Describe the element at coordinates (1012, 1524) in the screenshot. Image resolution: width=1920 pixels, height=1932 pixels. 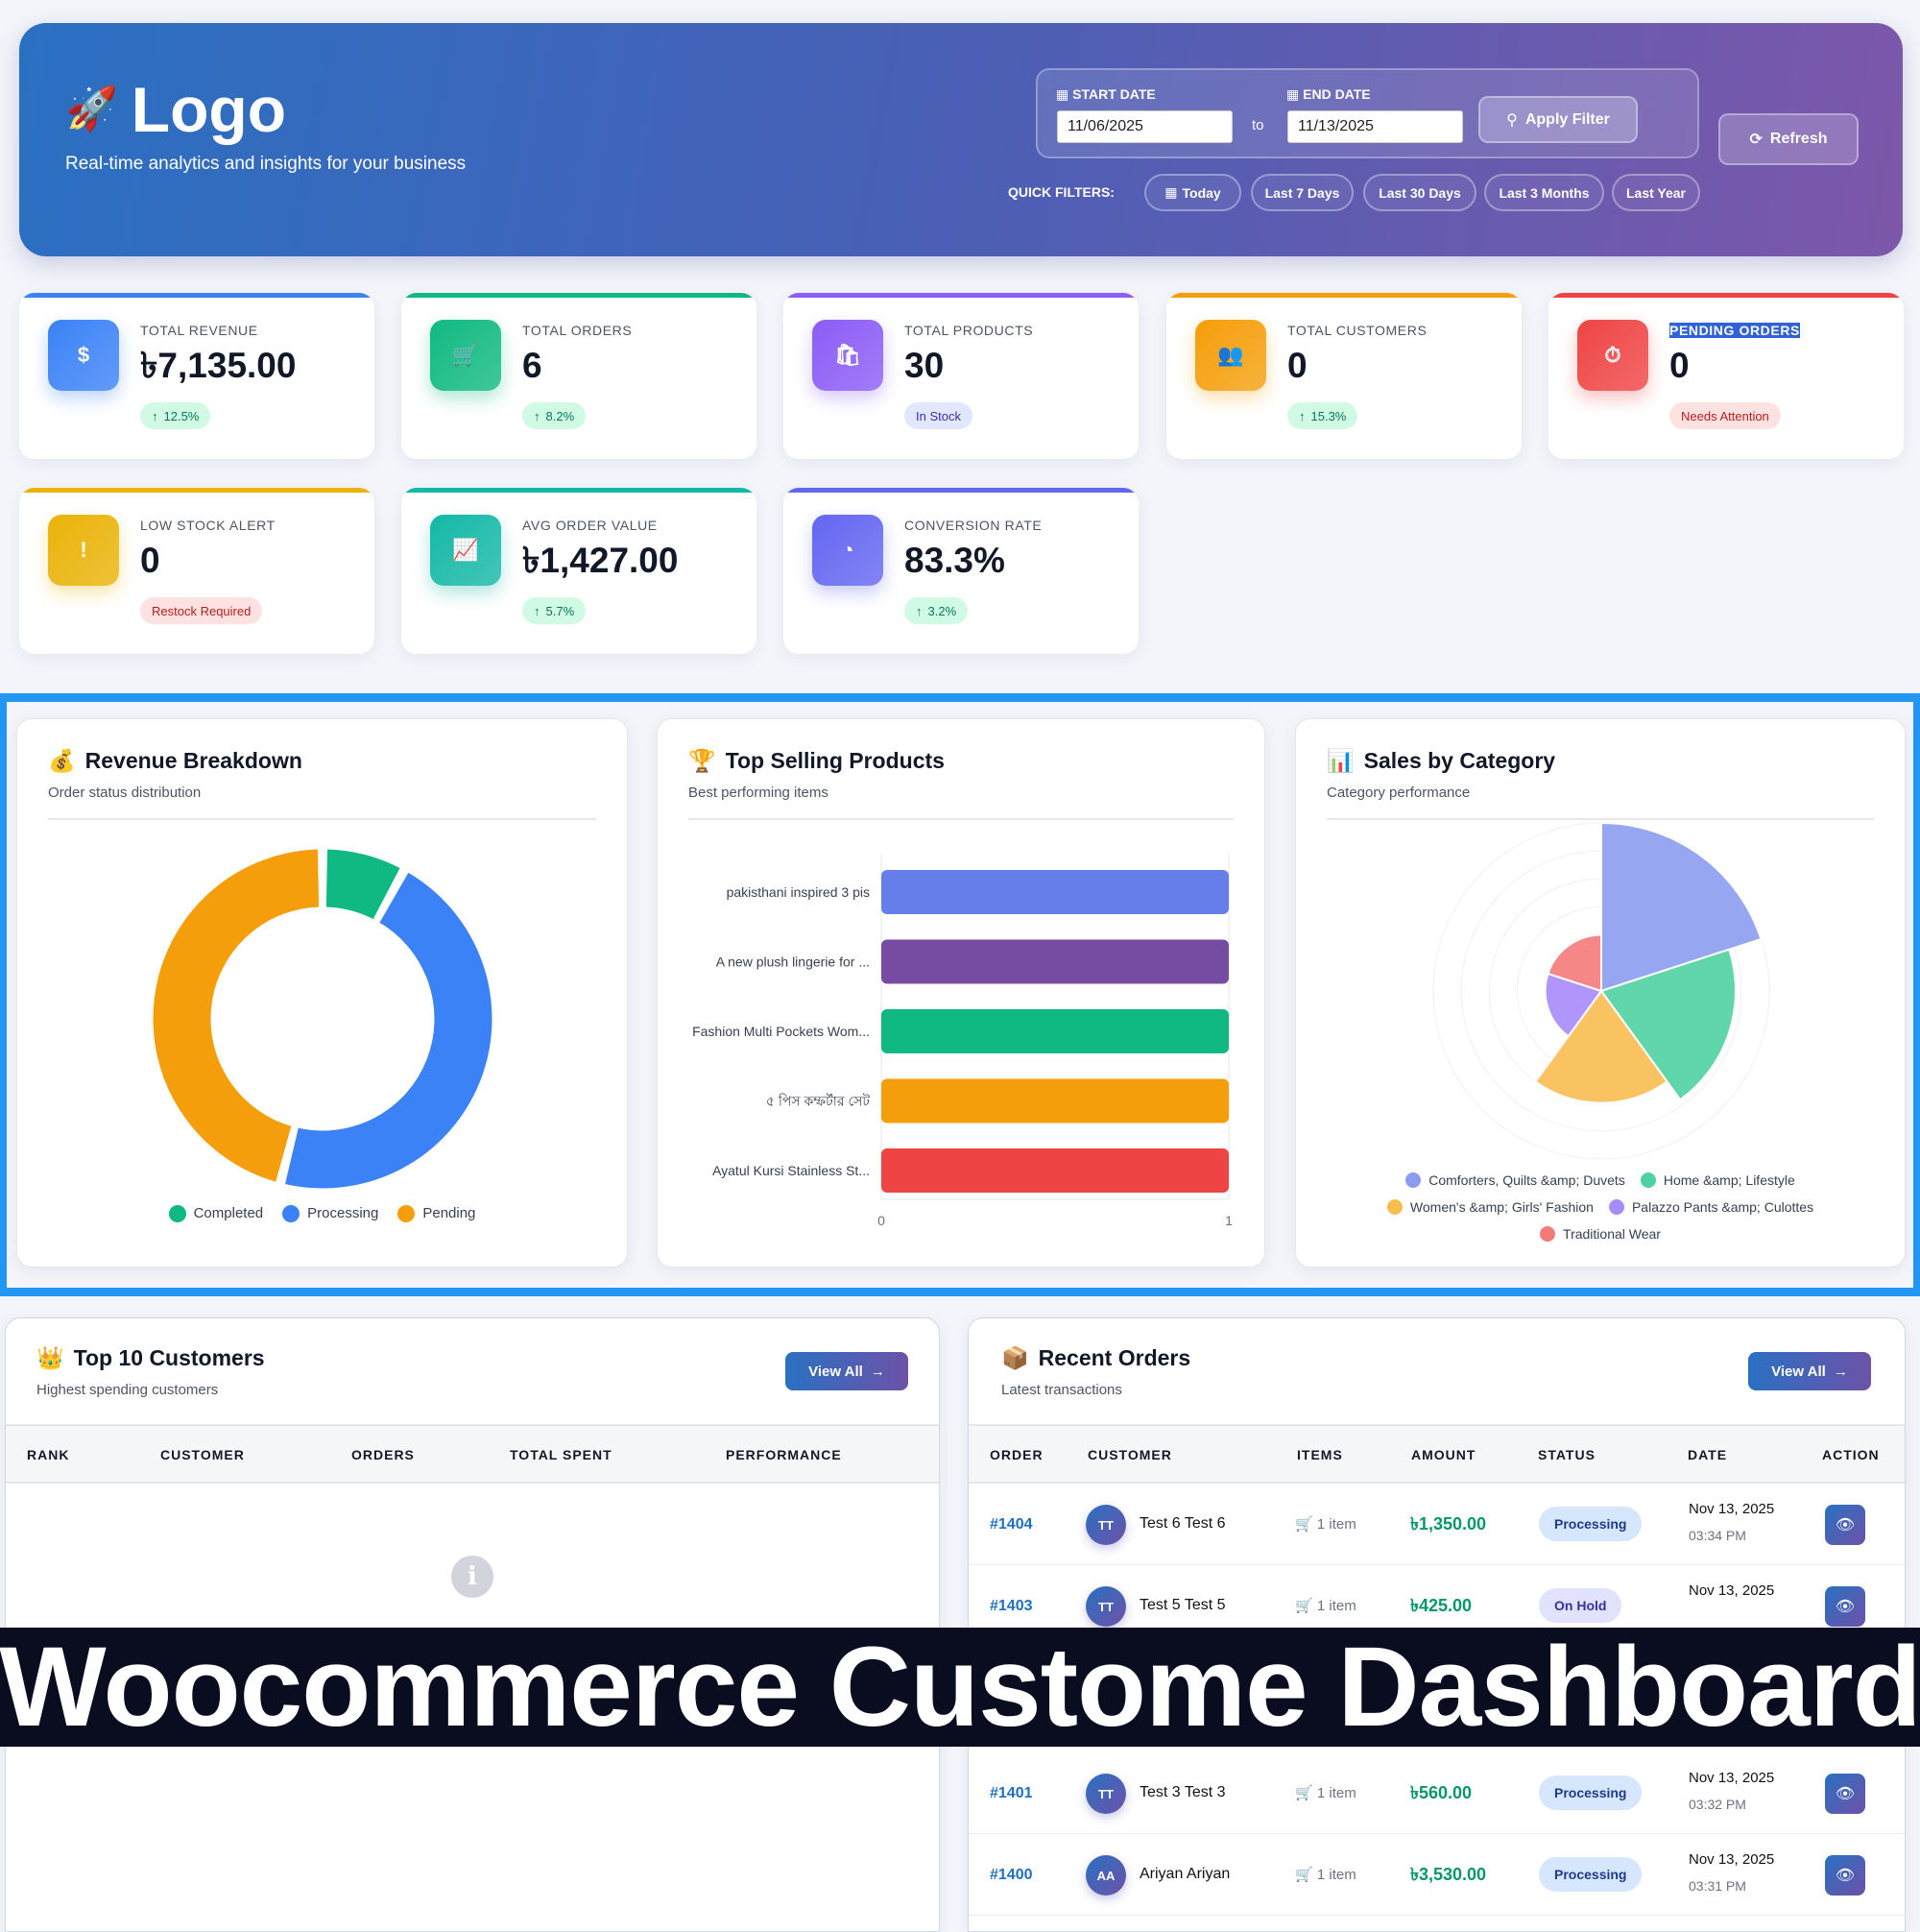
I see `order-id-link: #1404` at that location.